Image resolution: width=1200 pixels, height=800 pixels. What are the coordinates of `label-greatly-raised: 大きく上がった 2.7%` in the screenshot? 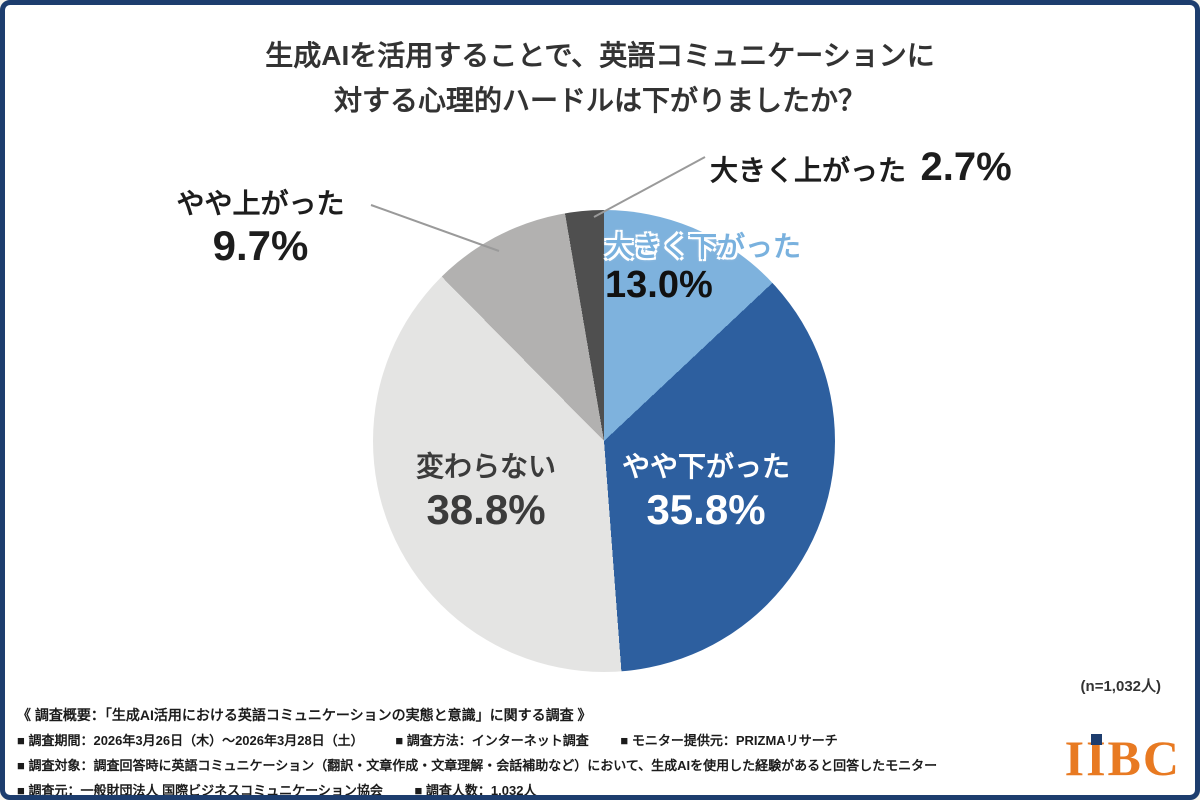 It's located at (861, 167).